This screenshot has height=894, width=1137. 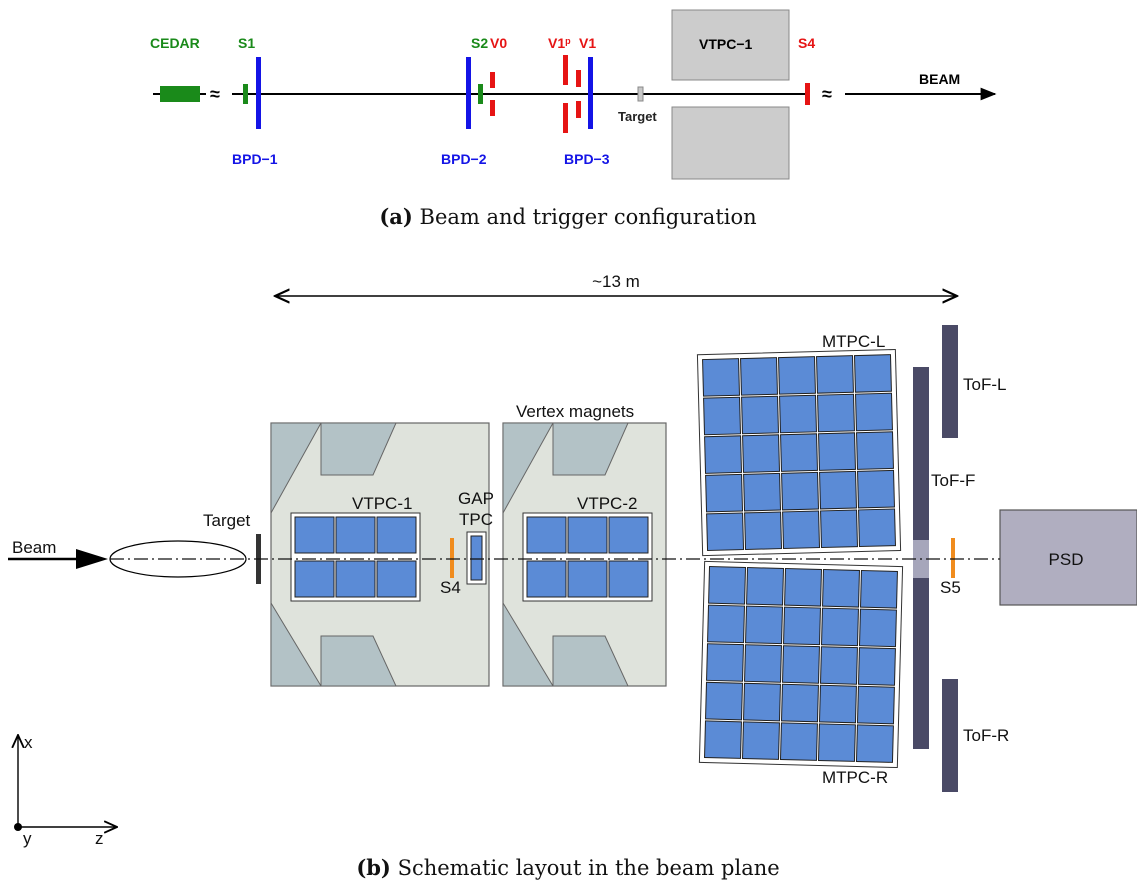 What do you see at coordinates (950, 381) in the screenshot?
I see `tof-l-wall` at bounding box center [950, 381].